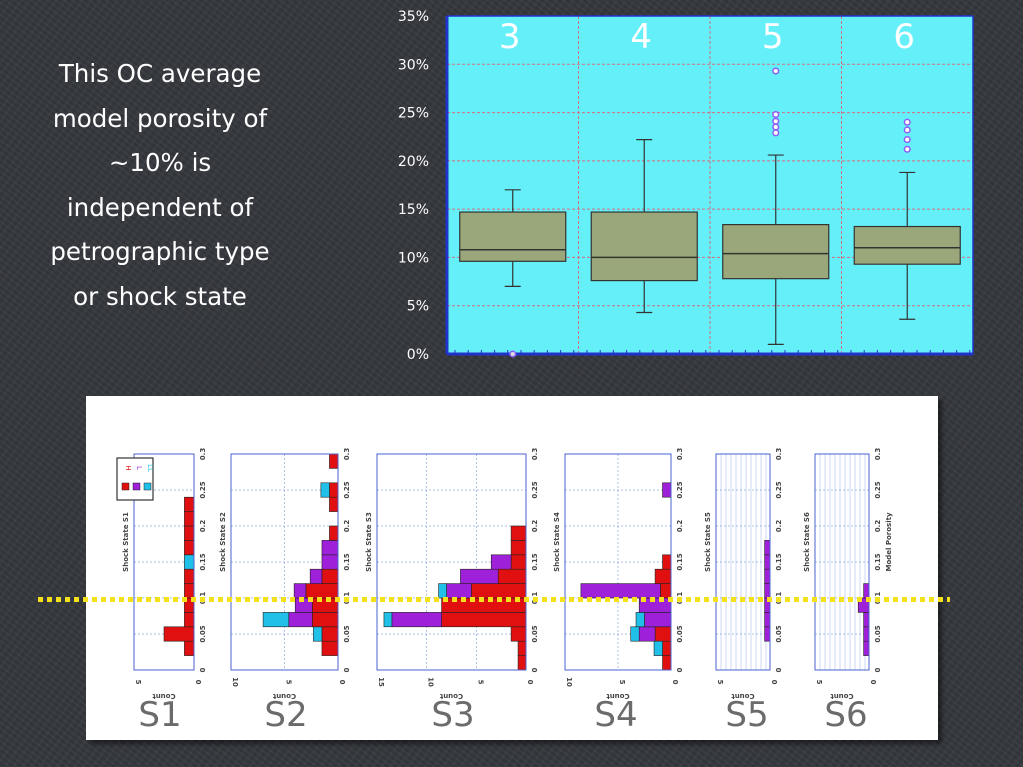 Image resolution: width=1023 pixels, height=767 pixels. I want to click on panel-ylabel: Shock State S1, so click(126, 542).